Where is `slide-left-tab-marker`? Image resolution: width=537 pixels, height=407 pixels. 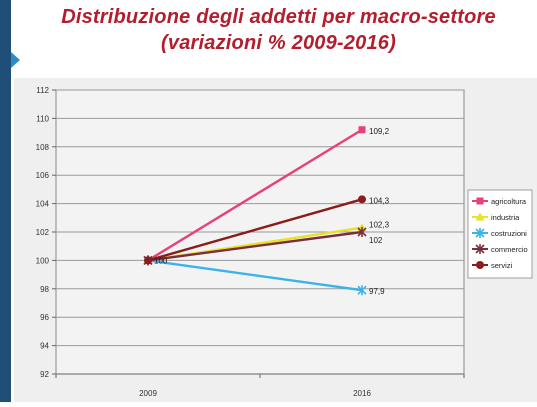 slide-left-tab-marker is located at coordinates (15, 60).